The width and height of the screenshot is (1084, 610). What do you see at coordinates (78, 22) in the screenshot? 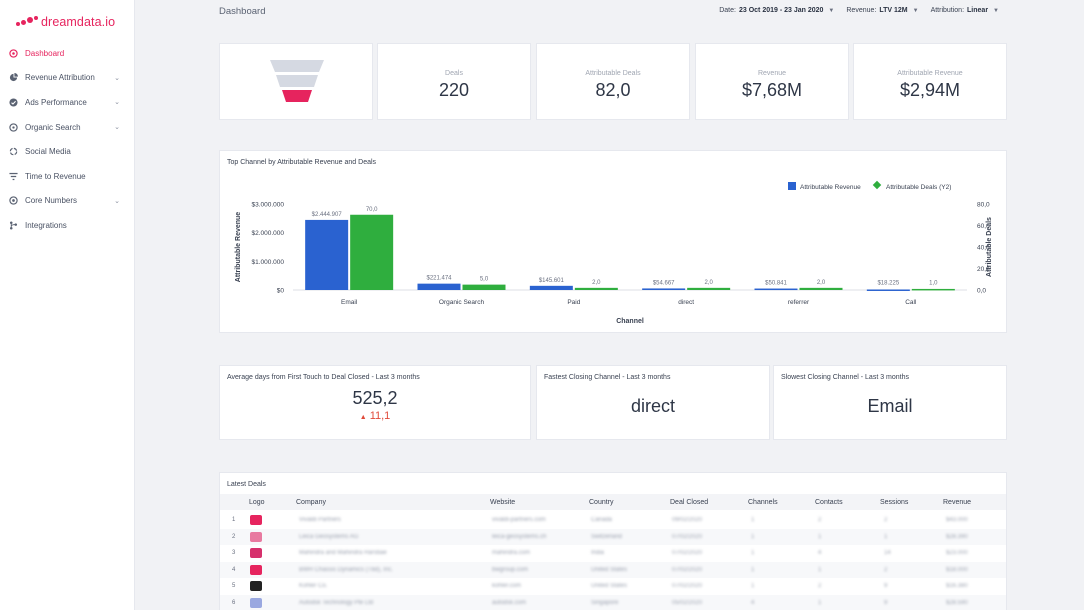
I see `brand-name: dreamdata.io` at bounding box center [78, 22].